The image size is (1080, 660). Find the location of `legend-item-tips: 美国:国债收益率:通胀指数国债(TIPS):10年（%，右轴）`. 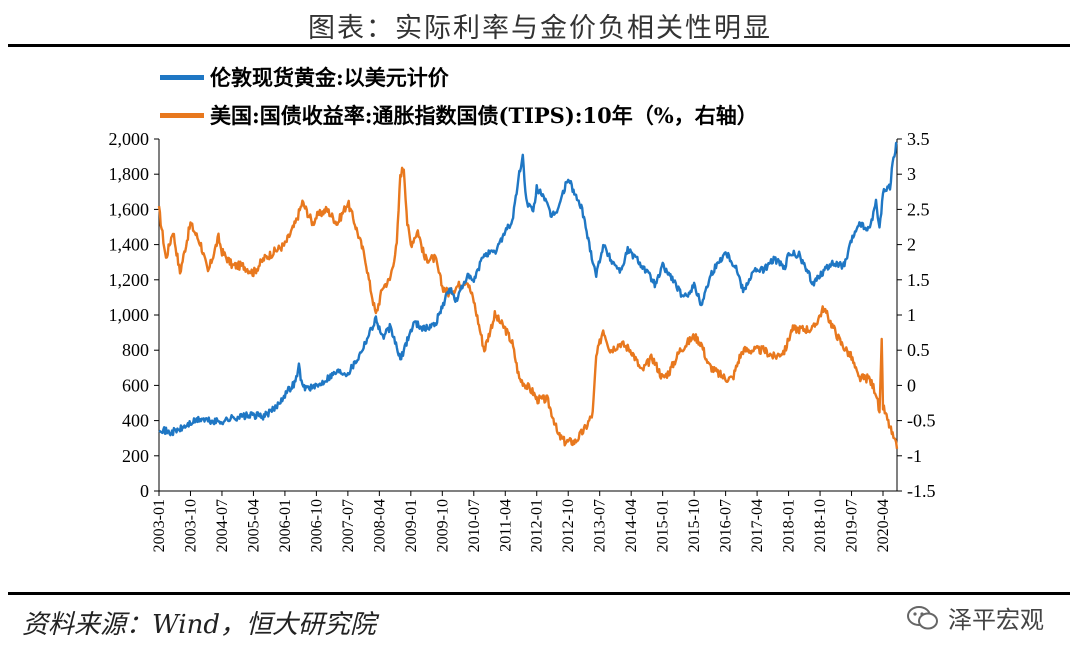

legend-item-tips: 美国:国债收益率:通胀指数国债(TIPS):10年（%，右轴） is located at coordinates (459, 115).